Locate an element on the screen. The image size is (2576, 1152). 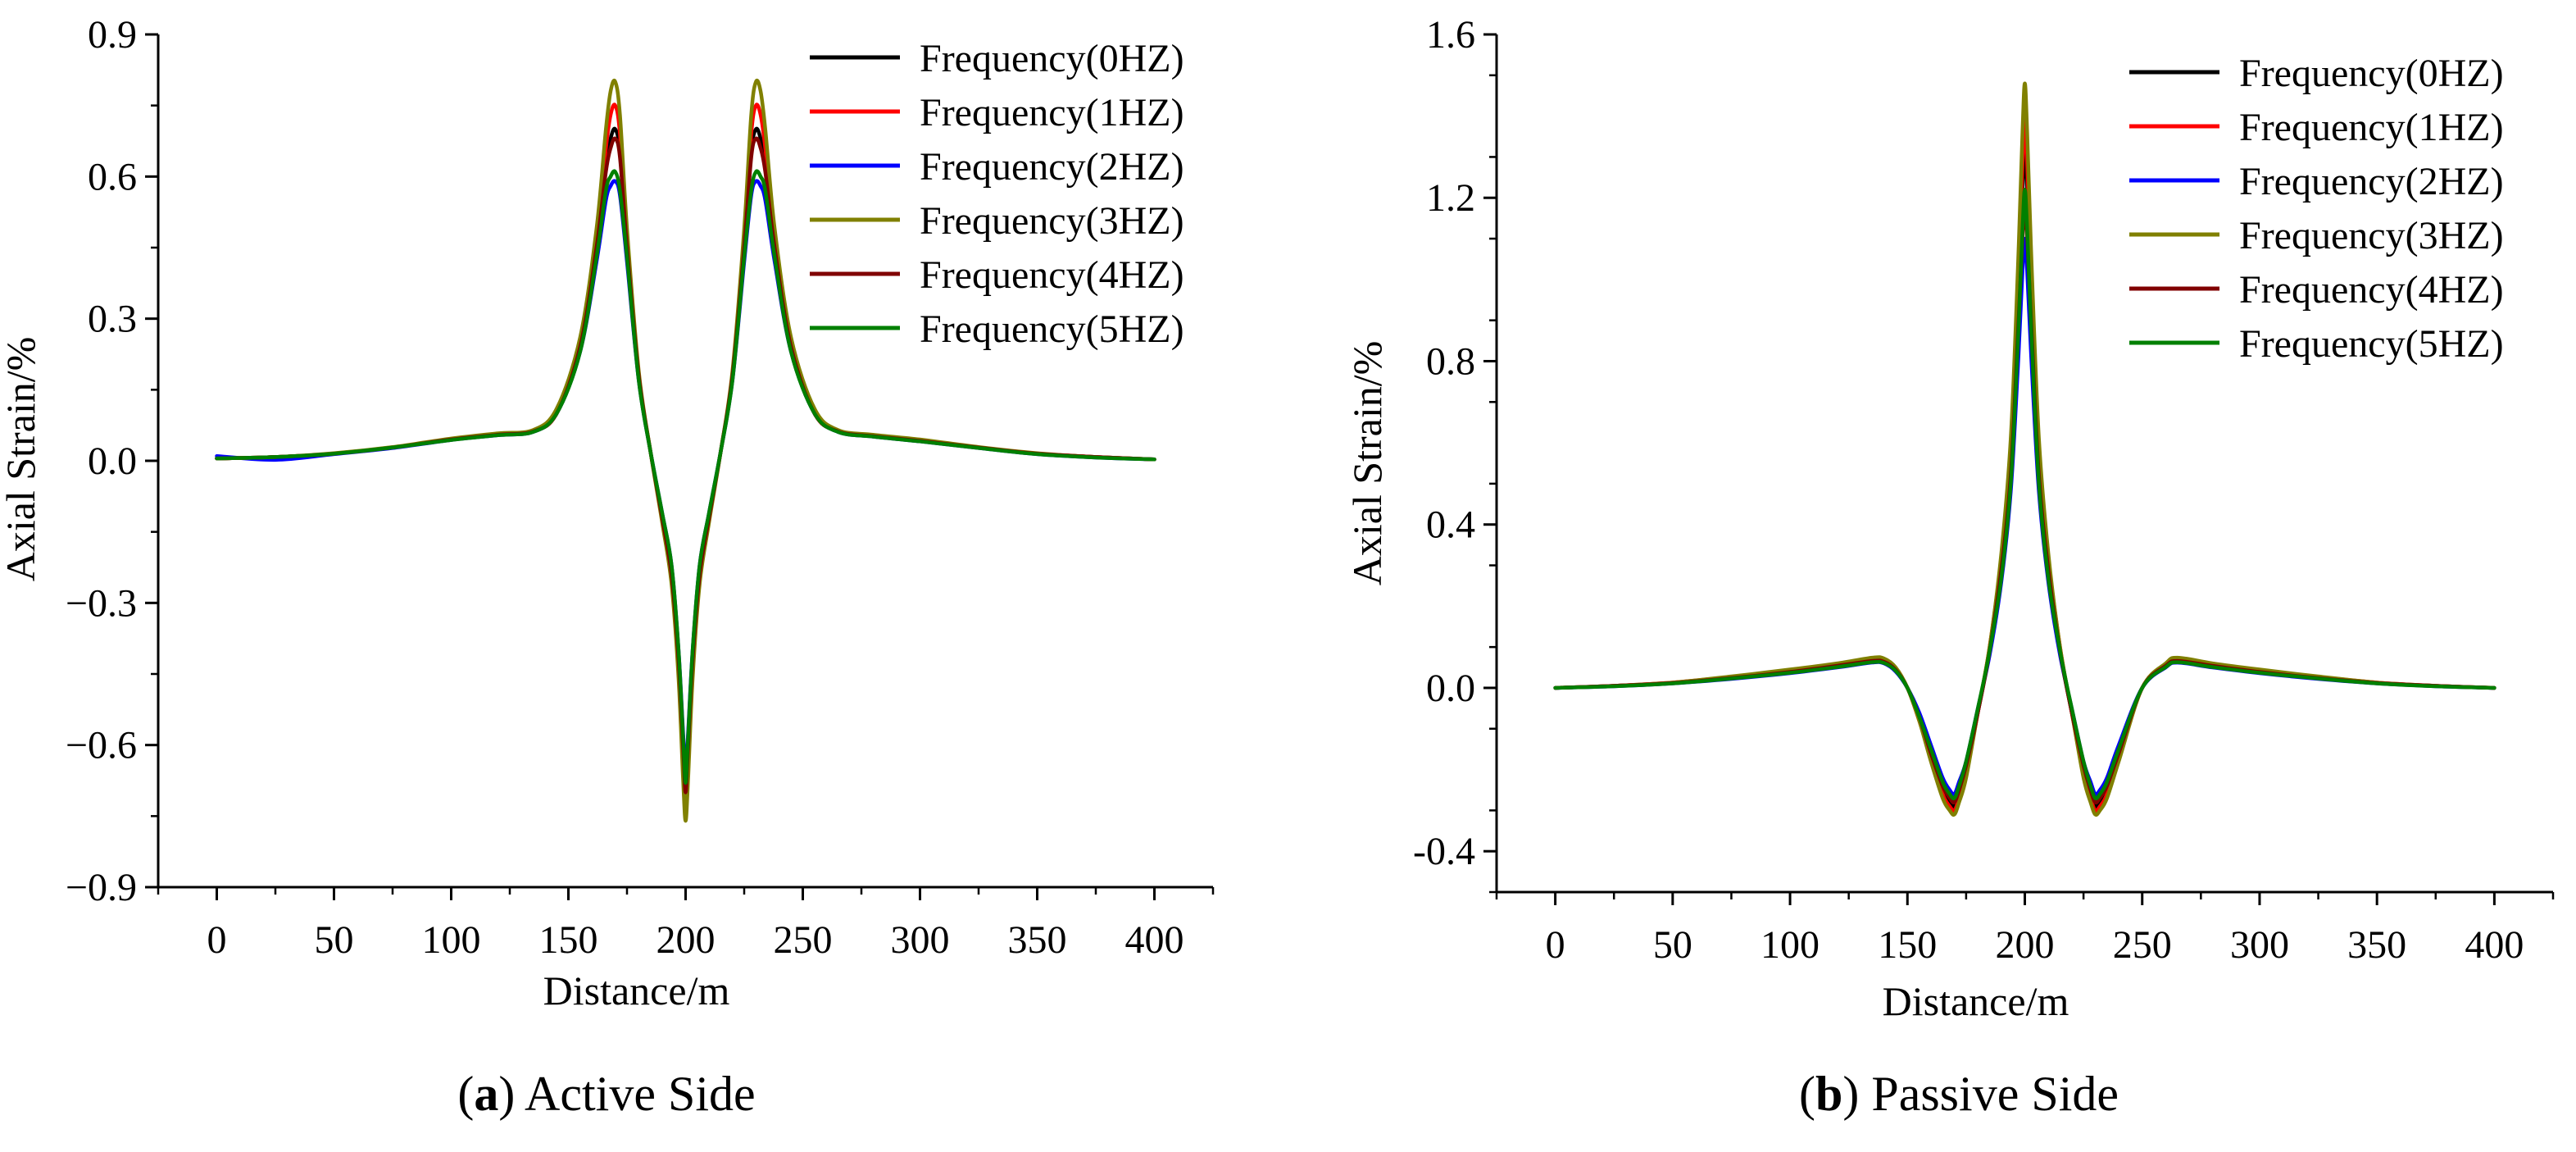
legend-label-1hz-a: Frequency(1HZ) is located at coordinates (1052, 112).